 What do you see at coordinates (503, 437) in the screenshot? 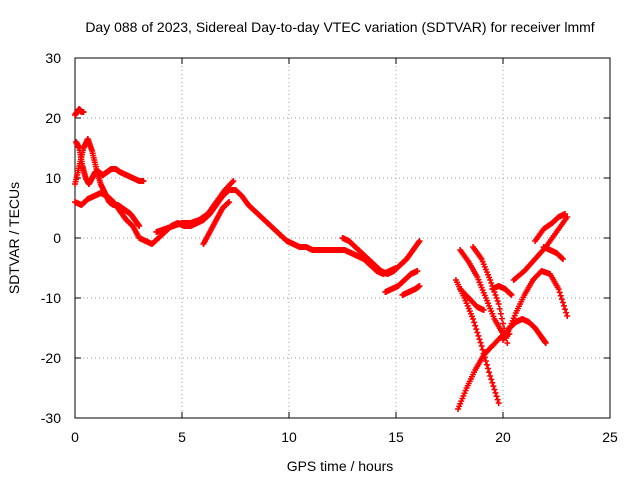
I see `x-tick-label: 20` at bounding box center [503, 437].